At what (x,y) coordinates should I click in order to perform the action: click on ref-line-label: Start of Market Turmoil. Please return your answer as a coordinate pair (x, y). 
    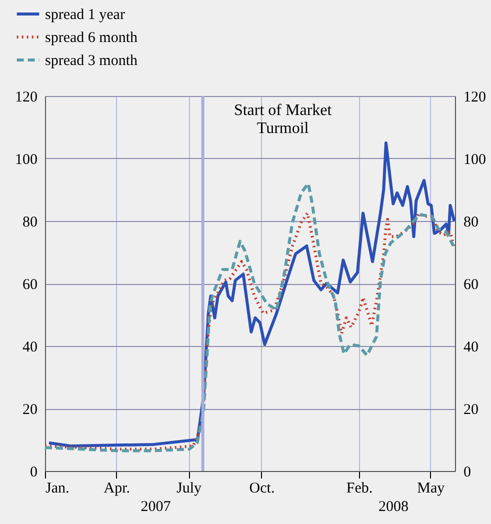
    Looking at the image, I should click on (283, 119).